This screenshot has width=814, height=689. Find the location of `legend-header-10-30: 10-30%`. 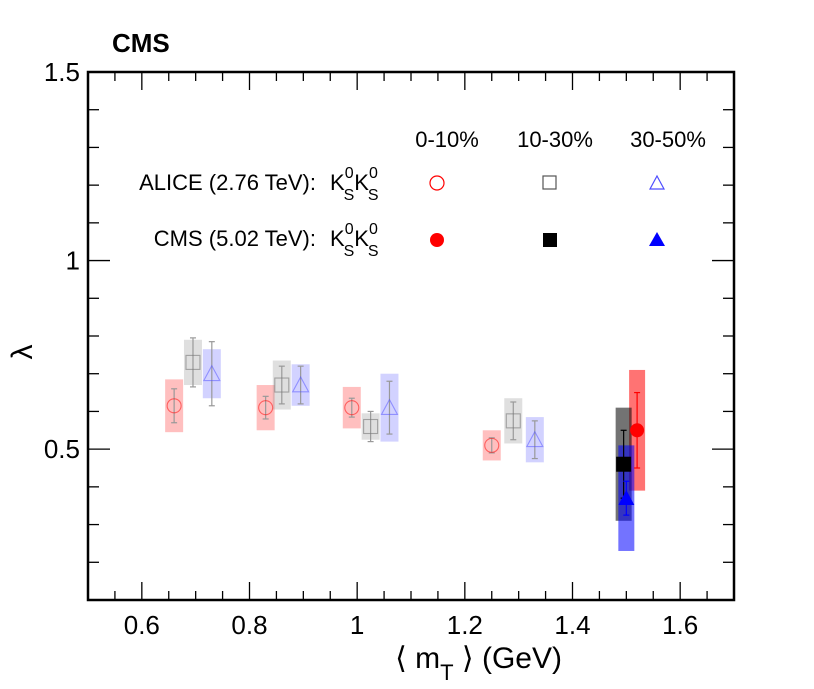

legend-header-10-30: 10-30% is located at coordinates (555, 139).